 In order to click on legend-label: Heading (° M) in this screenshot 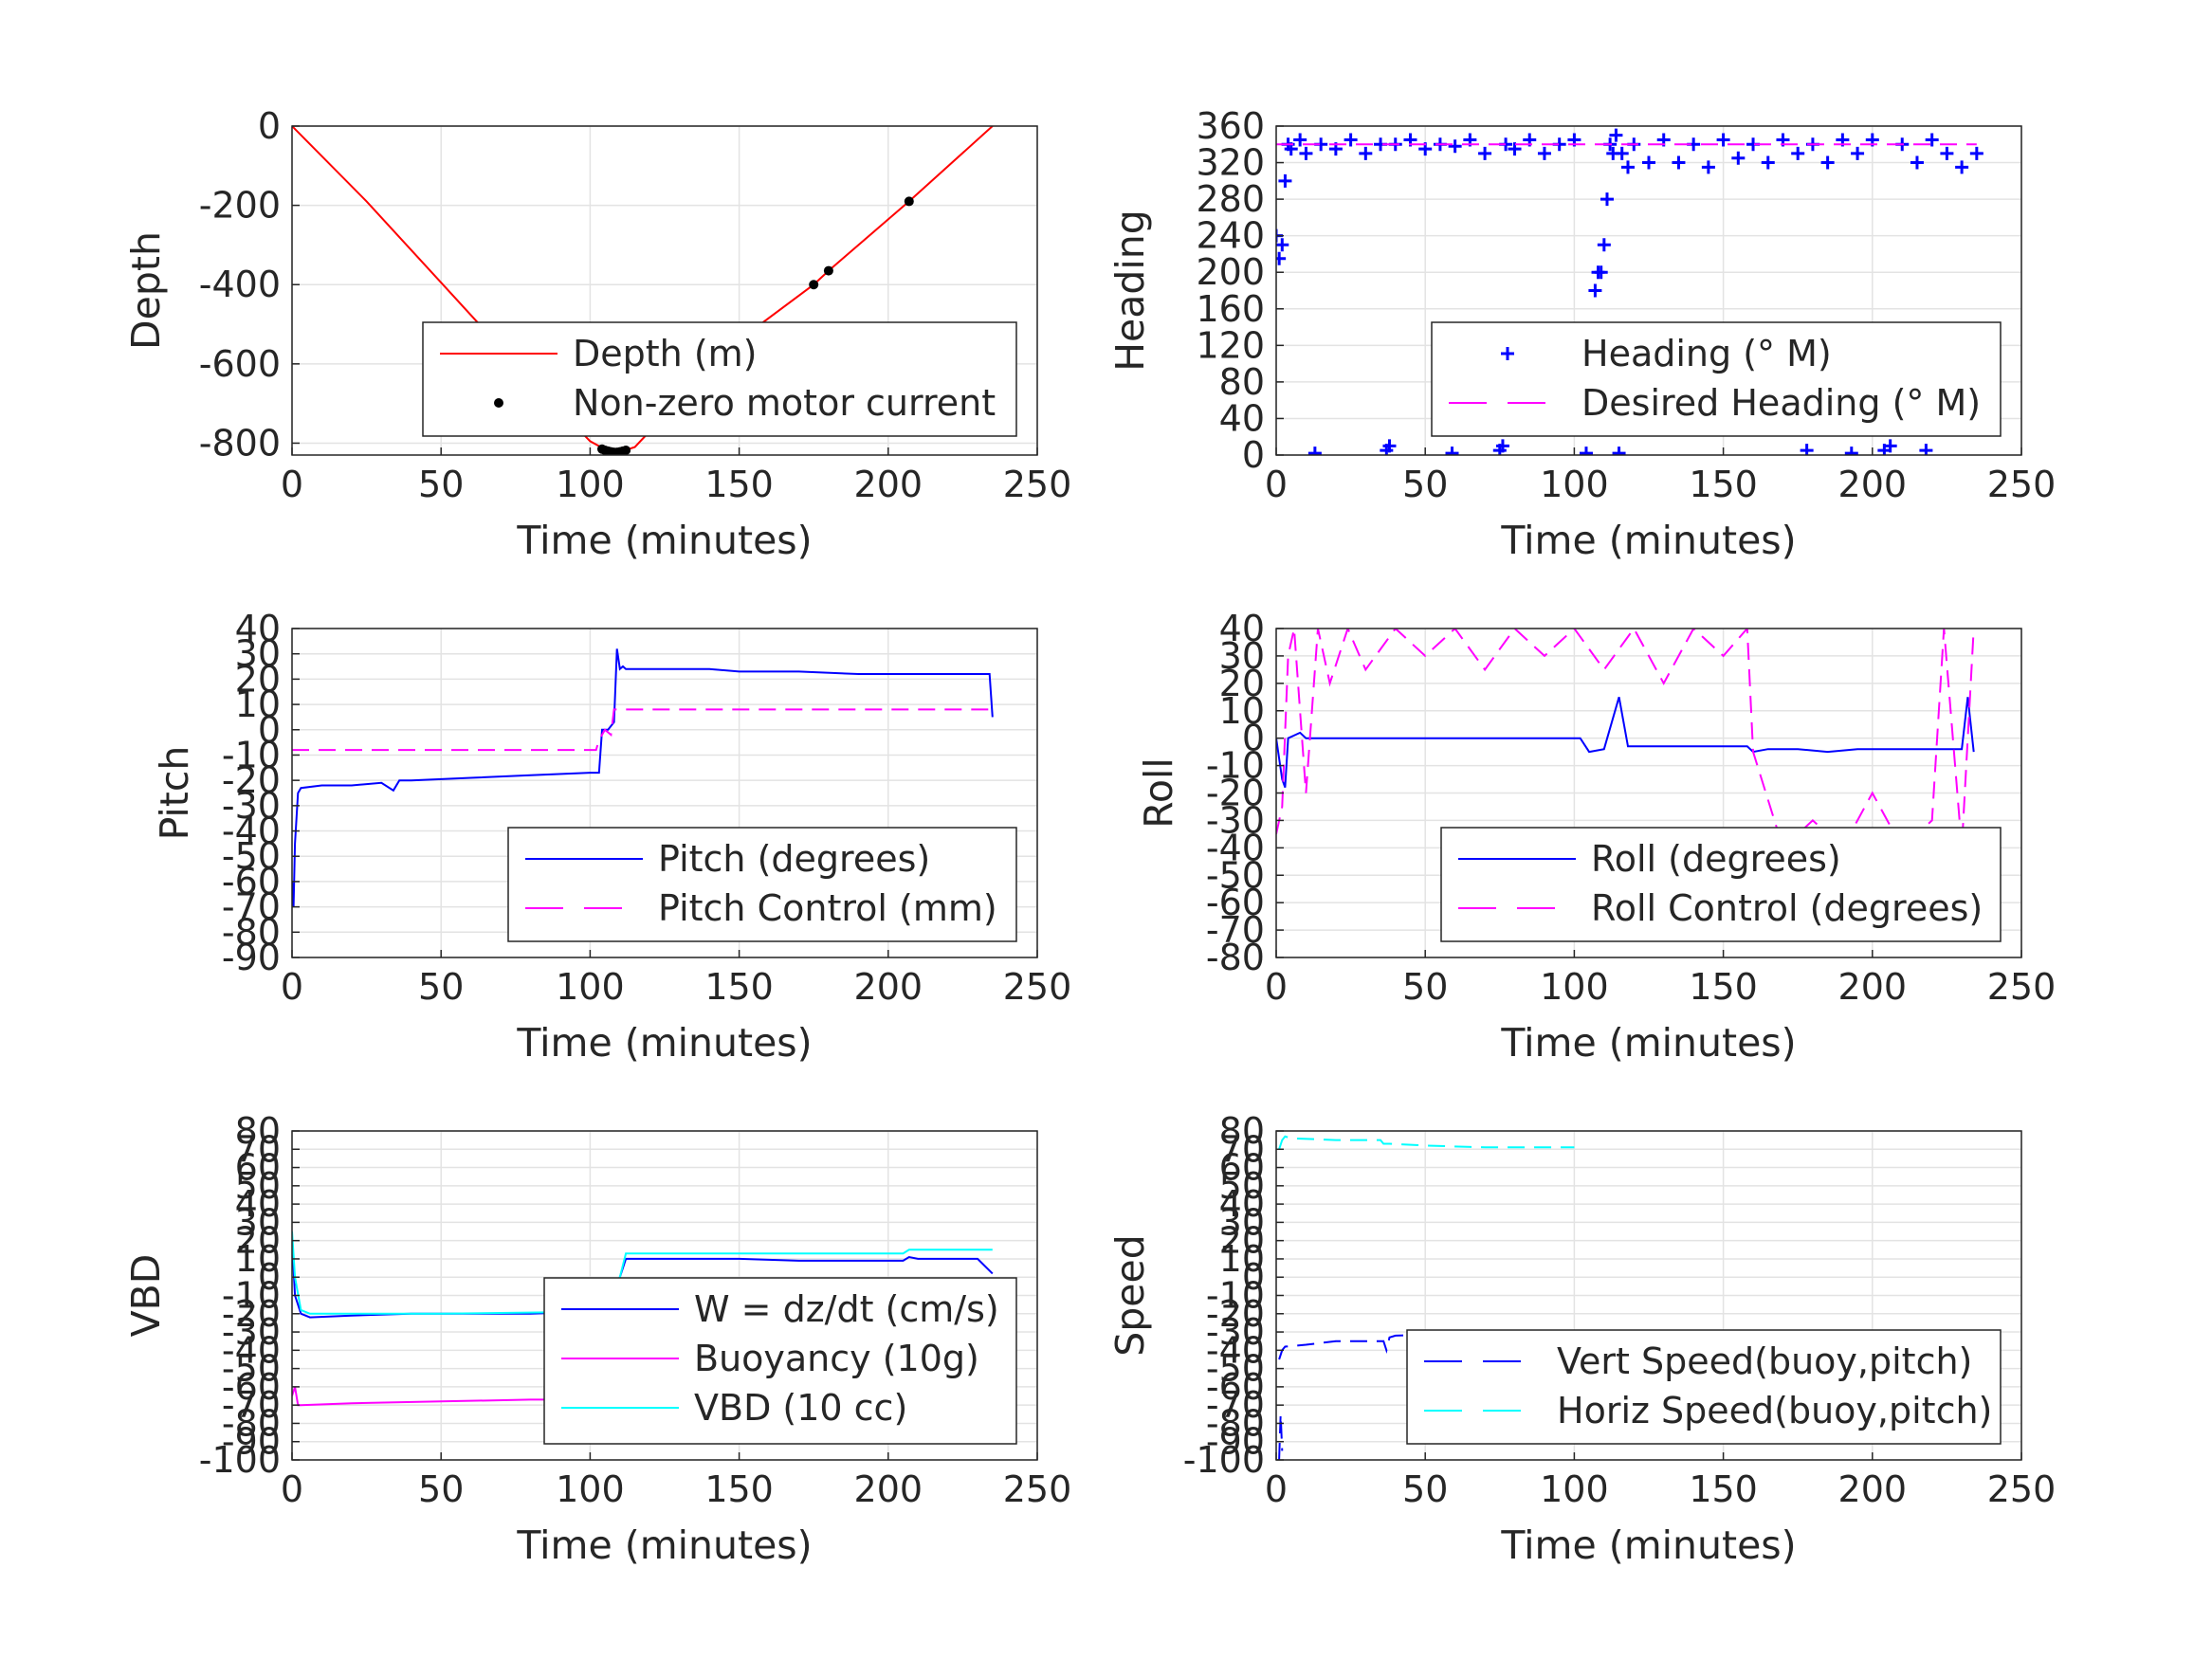, I will do `click(1706, 353)`.